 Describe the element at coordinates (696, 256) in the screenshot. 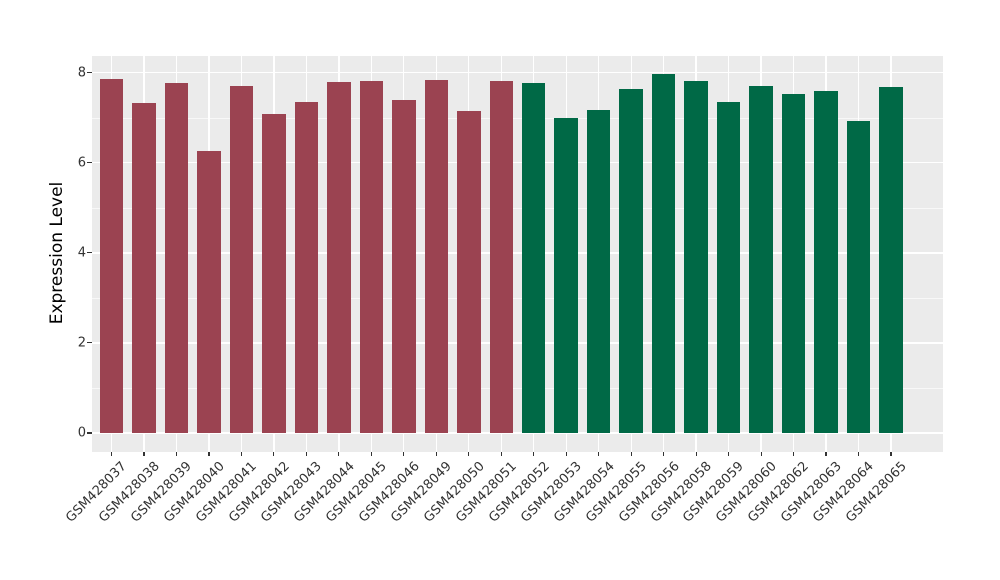

I see `bar-GSM428058` at that location.